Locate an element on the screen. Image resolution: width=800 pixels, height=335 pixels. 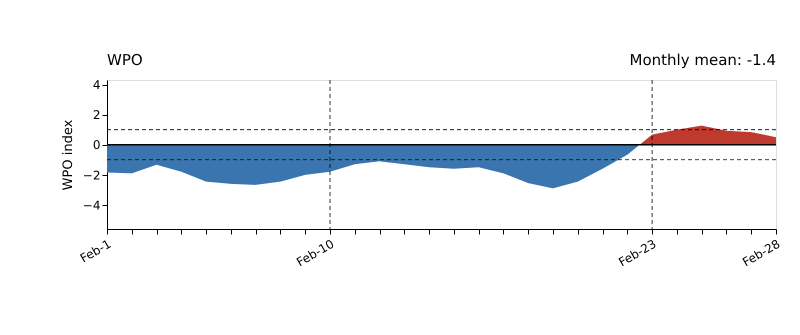
text: Monthly mean: -1.4 is located at coordinates (703, 60).